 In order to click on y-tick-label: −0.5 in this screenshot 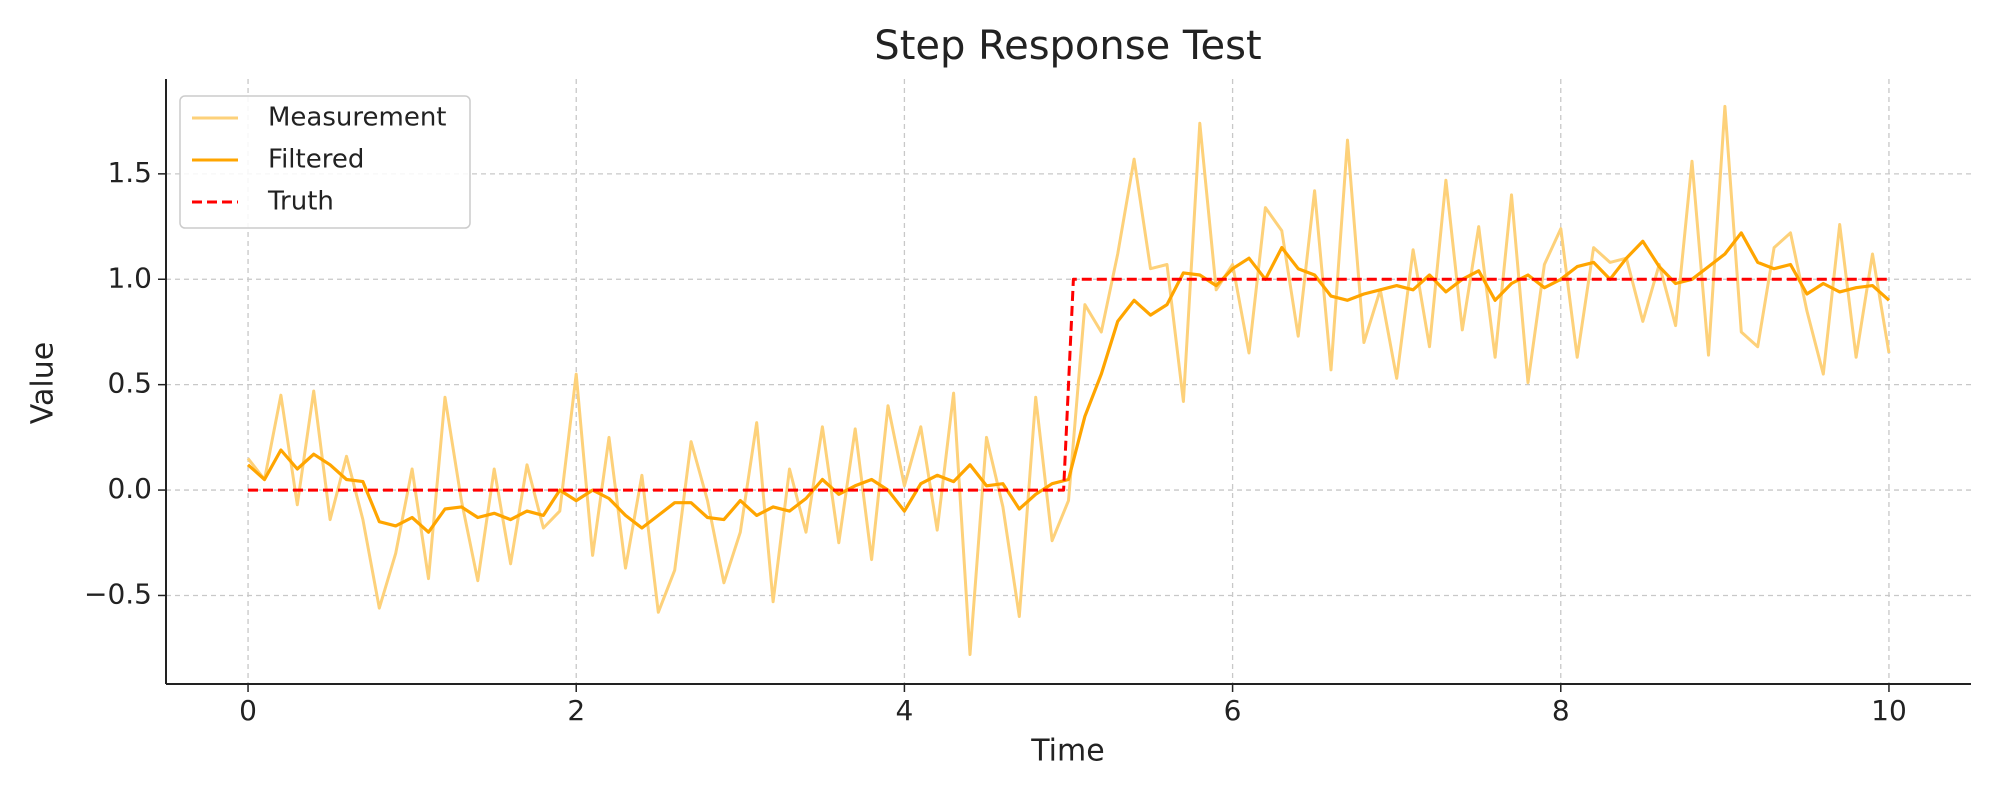, I will do `click(118, 593)`.